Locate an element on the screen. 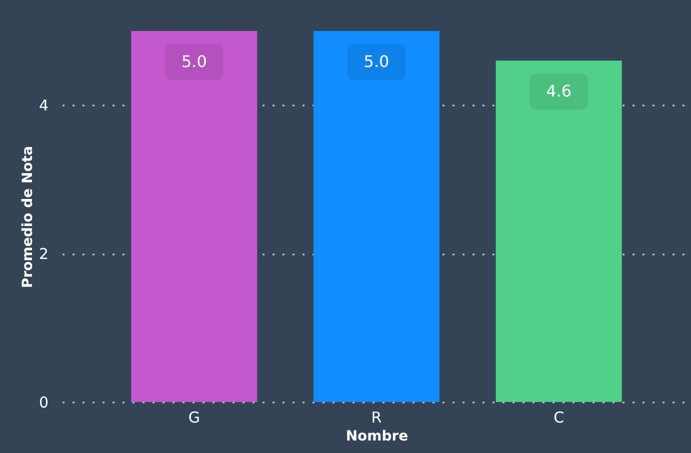 The width and height of the screenshot is (691, 453). data-label: 4.6 is located at coordinates (559, 91).